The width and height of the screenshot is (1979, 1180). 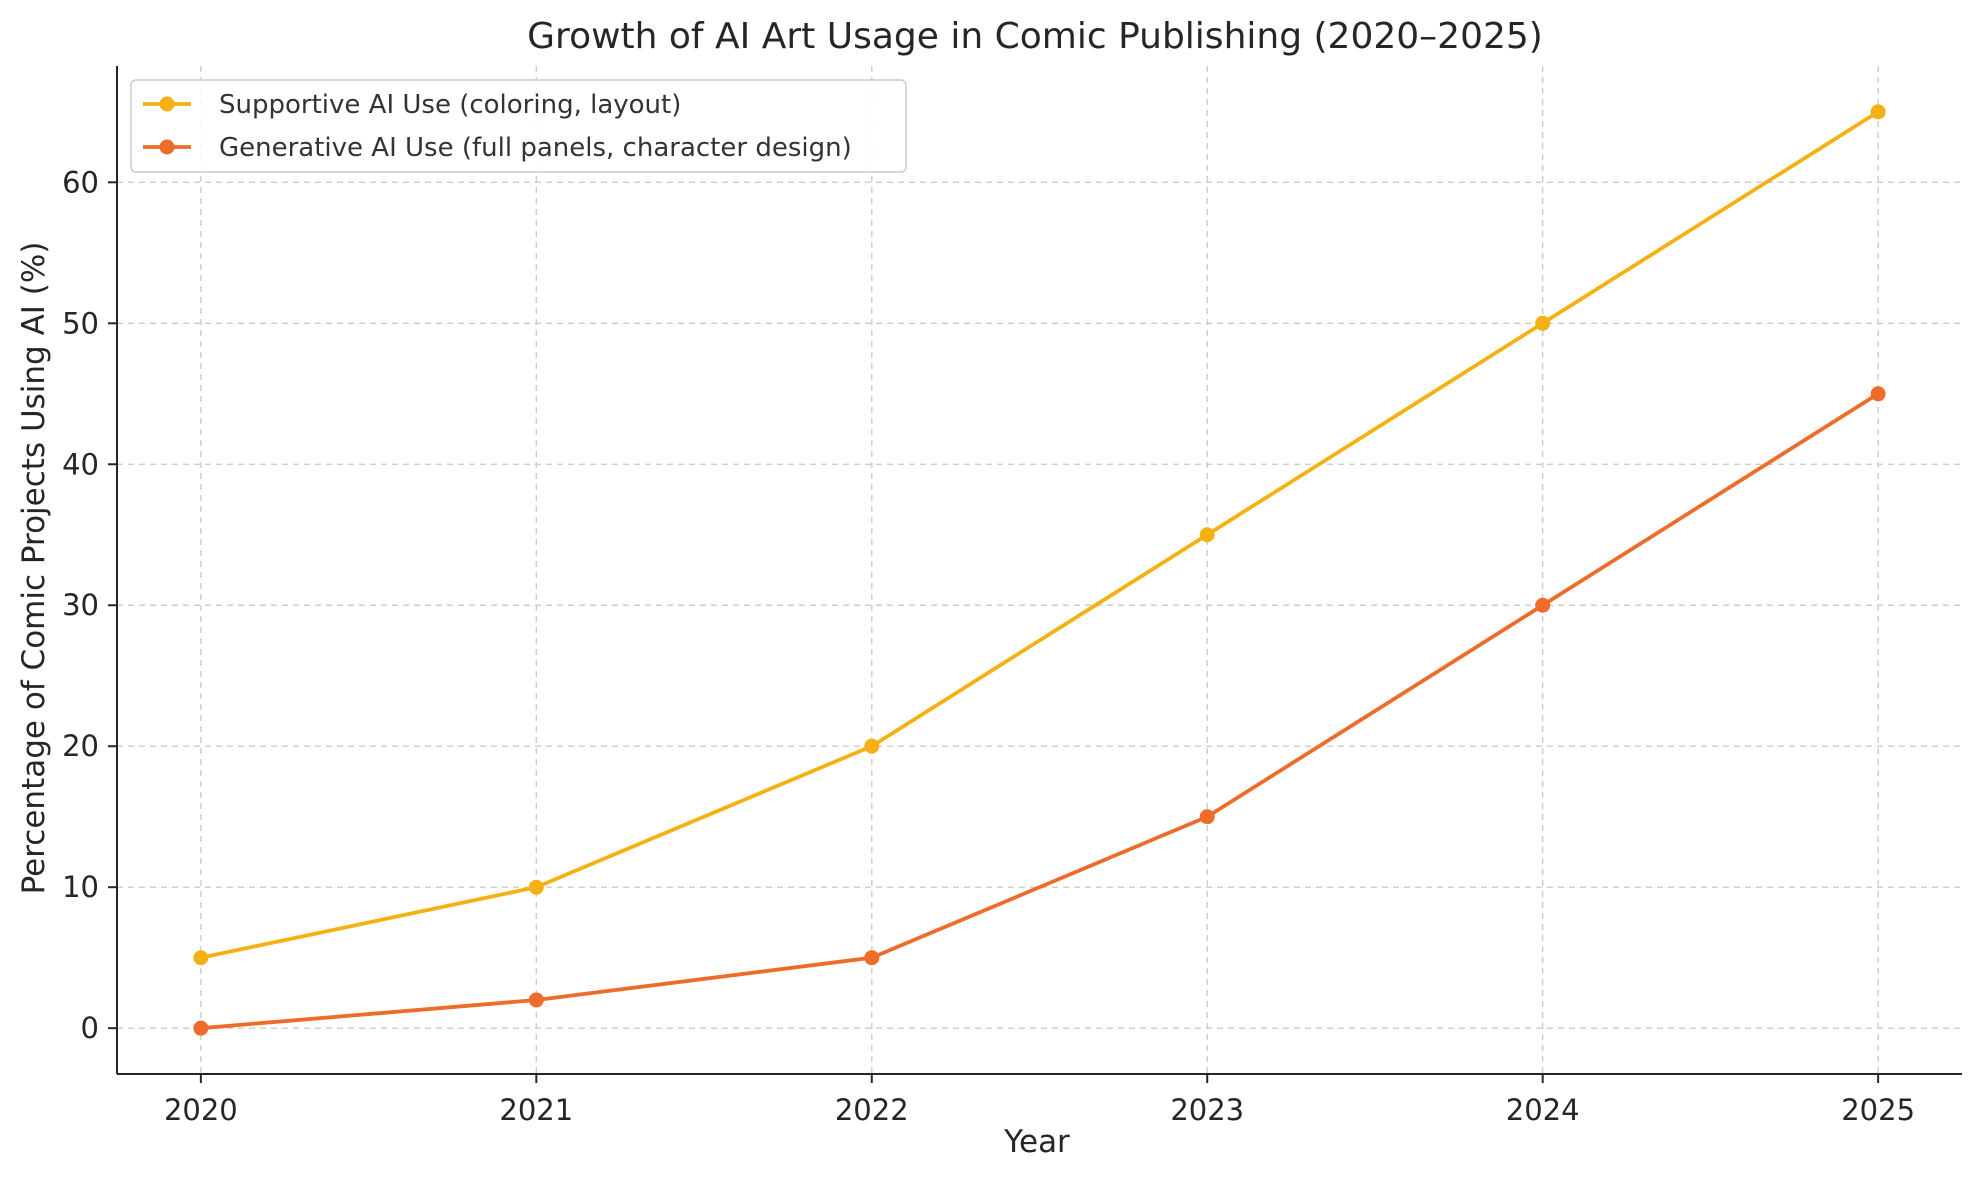 I want to click on y-tick-label: 30, so click(x=80, y=605).